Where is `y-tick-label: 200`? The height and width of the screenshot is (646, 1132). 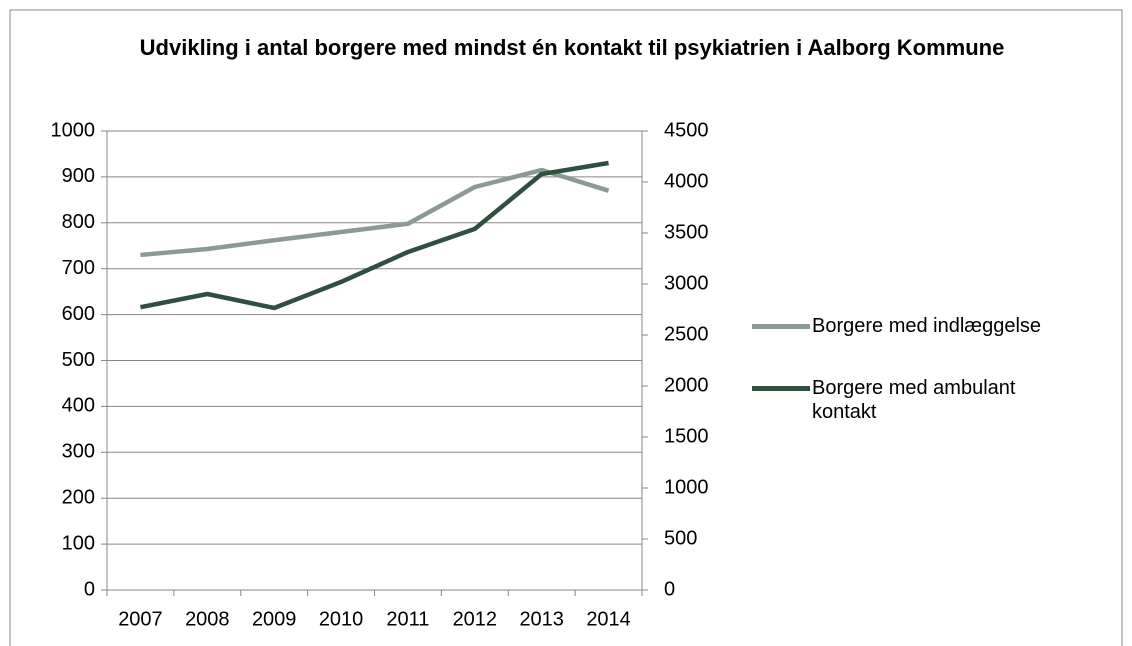 y-tick-label: 200 is located at coordinates (78, 497).